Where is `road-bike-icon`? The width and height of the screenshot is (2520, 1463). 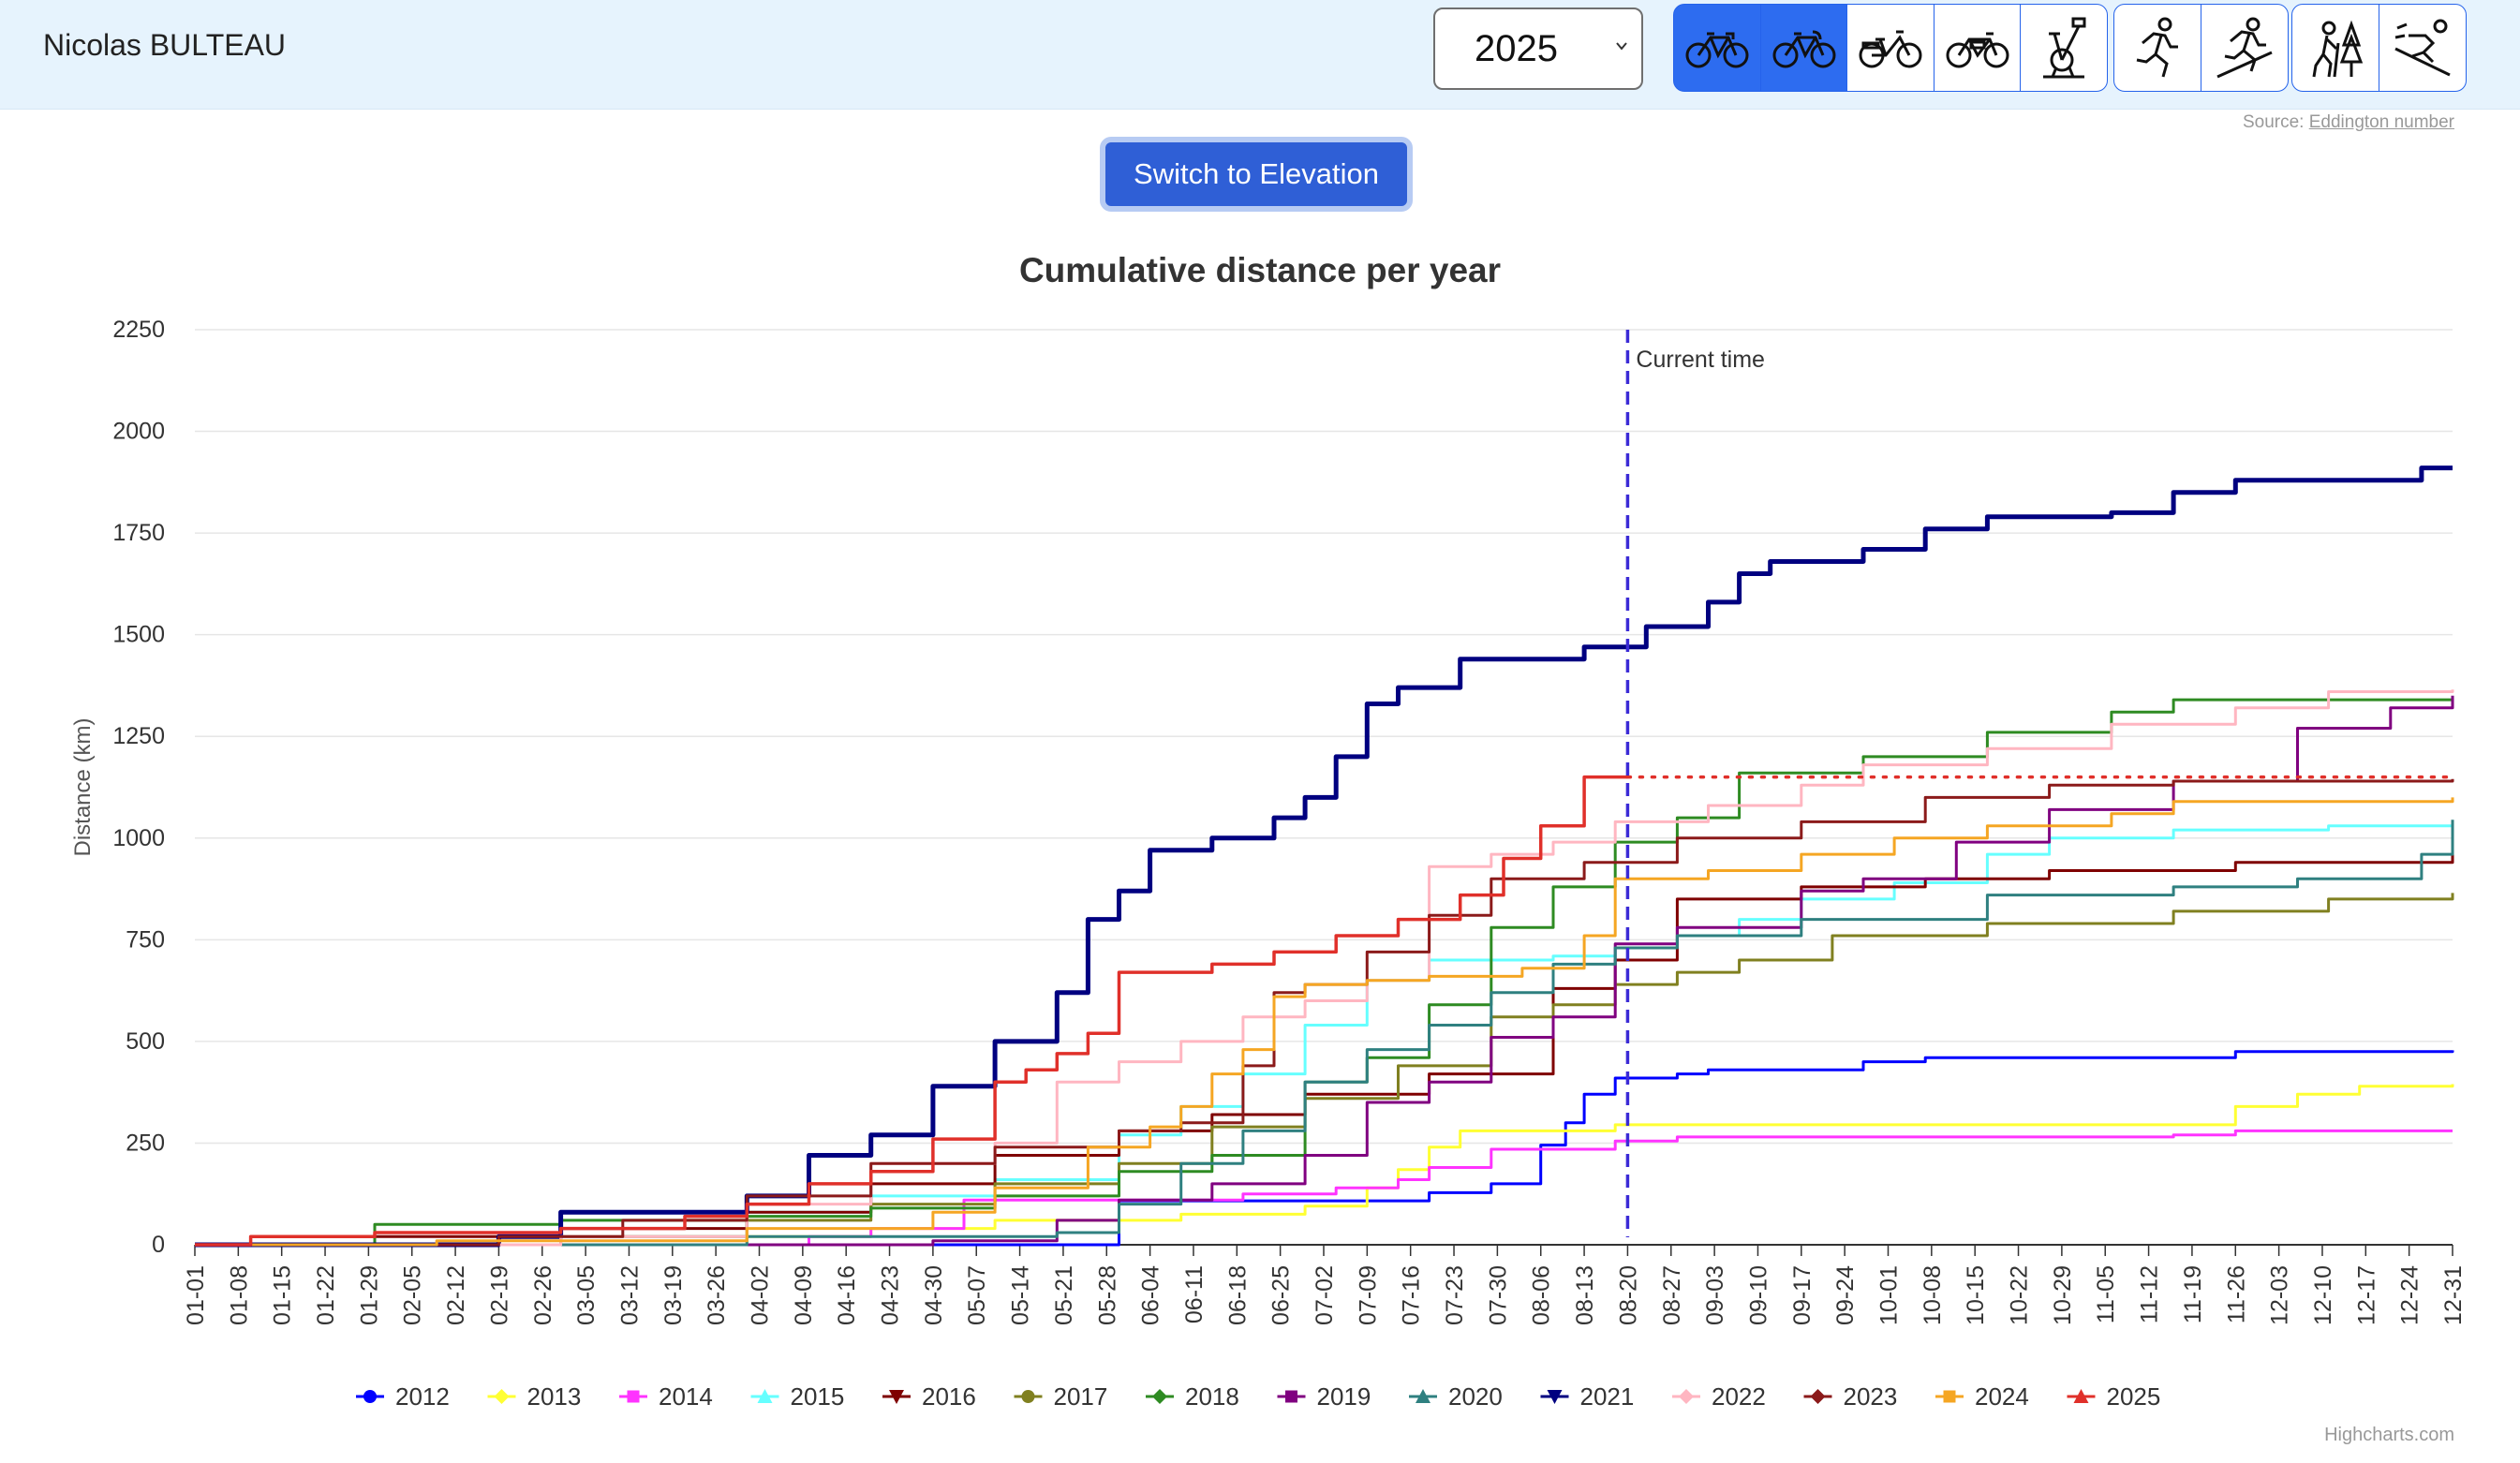
road-bike-icon is located at coordinates (1717, 50).